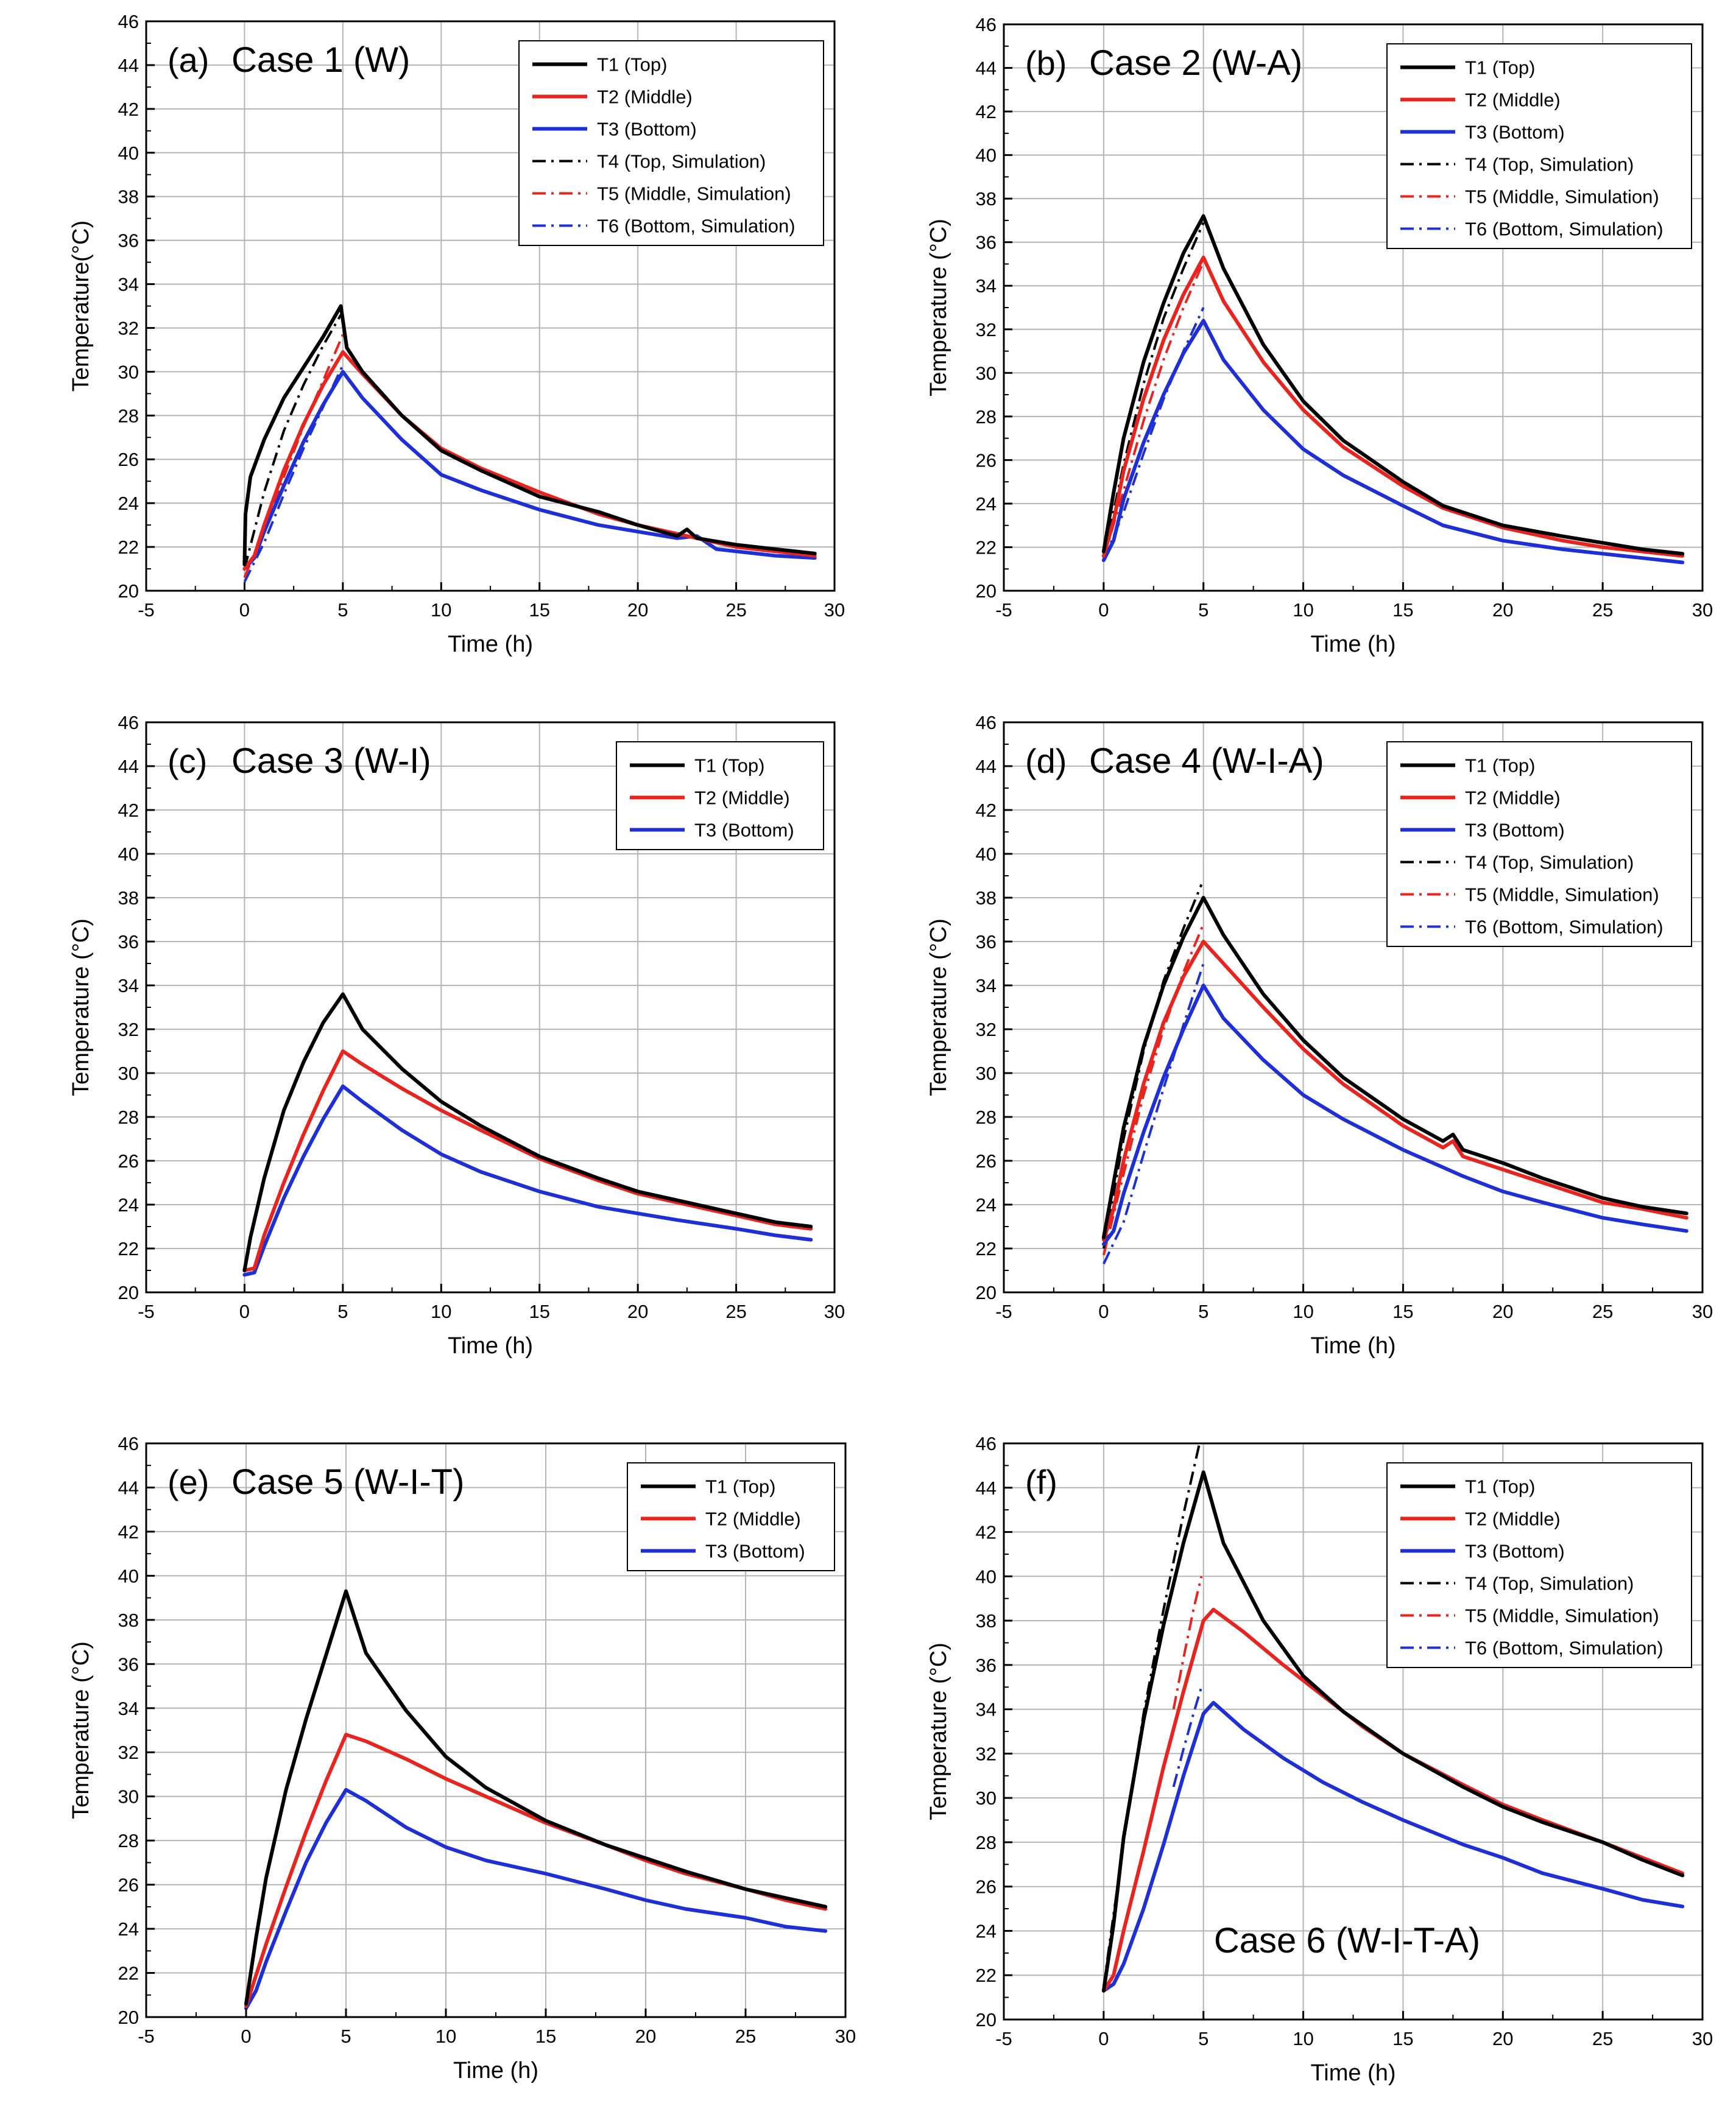  I want to click on x-tick-label: 25, so click(1602, 2039).